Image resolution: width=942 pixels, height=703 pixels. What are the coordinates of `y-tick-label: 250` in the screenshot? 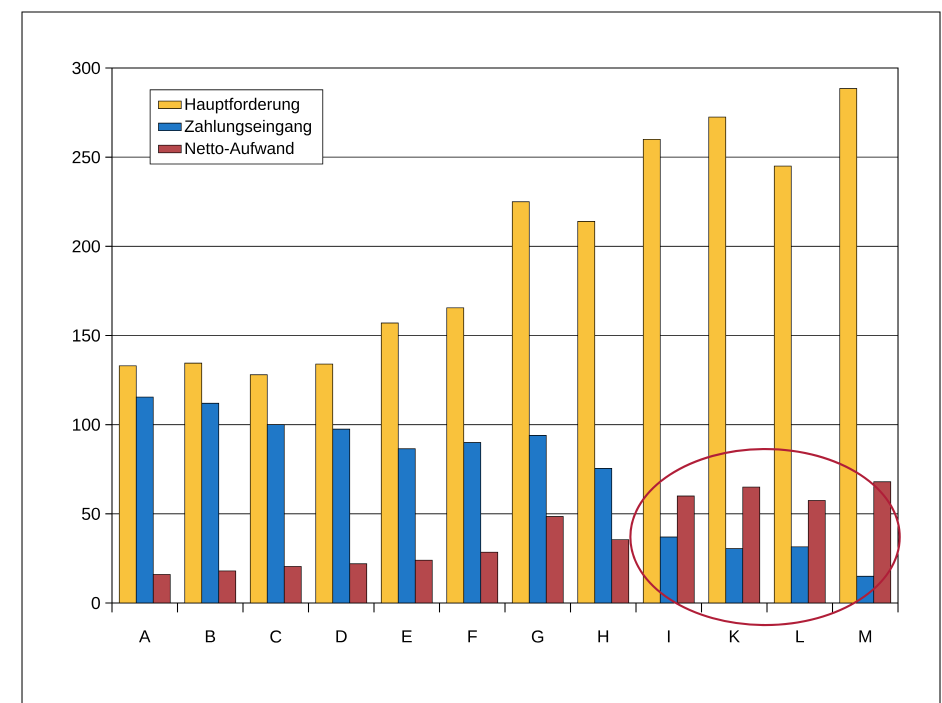 It's located at (86, 157).